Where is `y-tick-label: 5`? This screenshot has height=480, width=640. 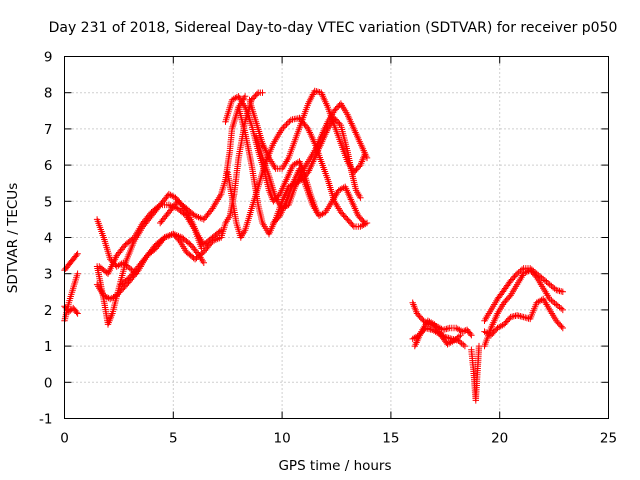
y-tick-label: 5 is located at coordinates (48, 202).